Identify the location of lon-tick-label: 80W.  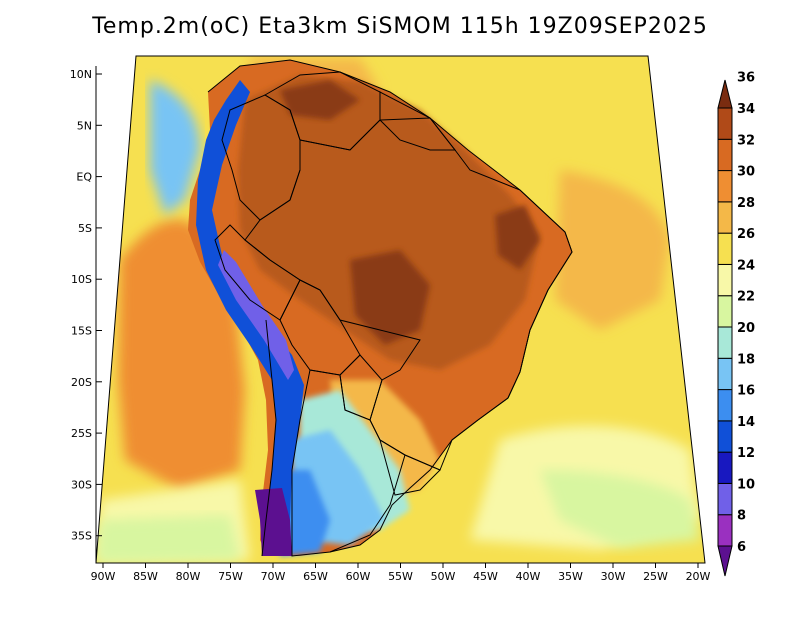
(188, 576).